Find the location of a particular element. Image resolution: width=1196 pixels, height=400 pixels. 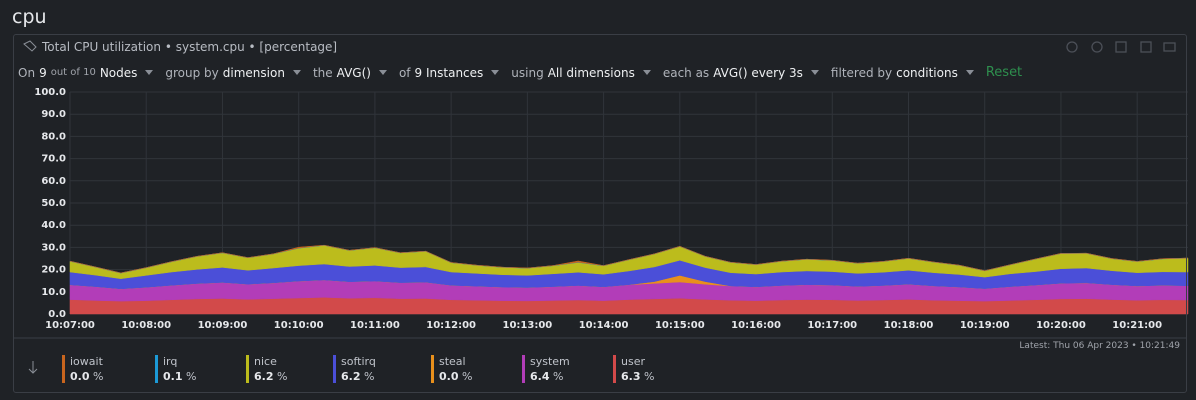

toolbar-text: each as is located at coordinates (686, 72).